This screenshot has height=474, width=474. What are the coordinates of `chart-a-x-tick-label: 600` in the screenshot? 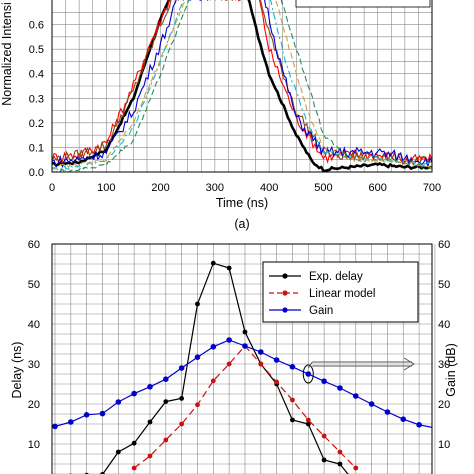 It's located at (378, 188).